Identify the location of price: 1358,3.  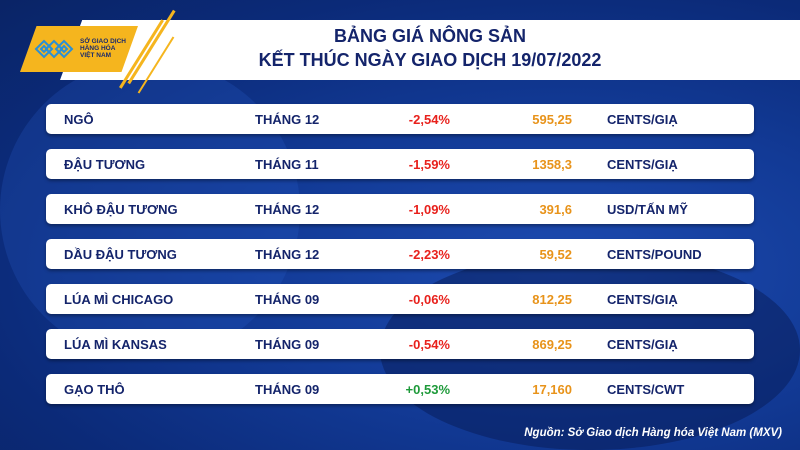
(552, 164).